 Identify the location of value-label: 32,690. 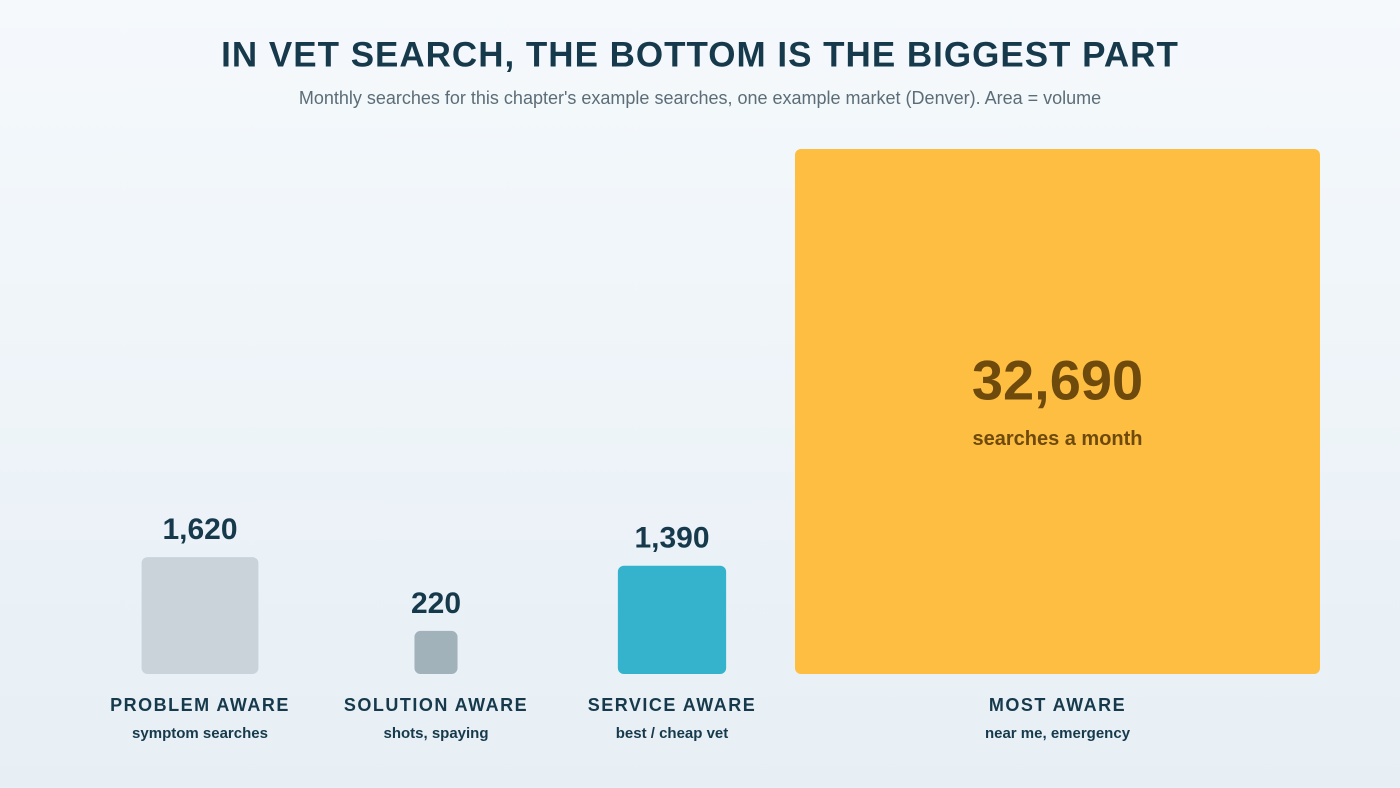
(1057, 379).